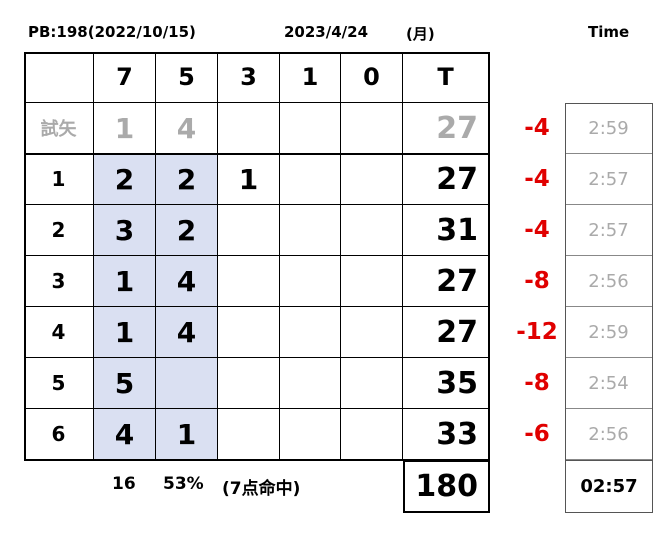 Image resolution: width=669 pixels, height=540 pixels. I want to click on weekday: (月), so click(420, 34).